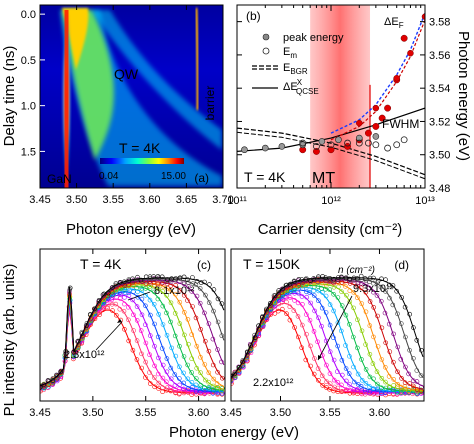  What do you see at coordinates (112, 200) in the screenshot?
I see `x-tick-label: 3.55` at bounding box center [112, 200].